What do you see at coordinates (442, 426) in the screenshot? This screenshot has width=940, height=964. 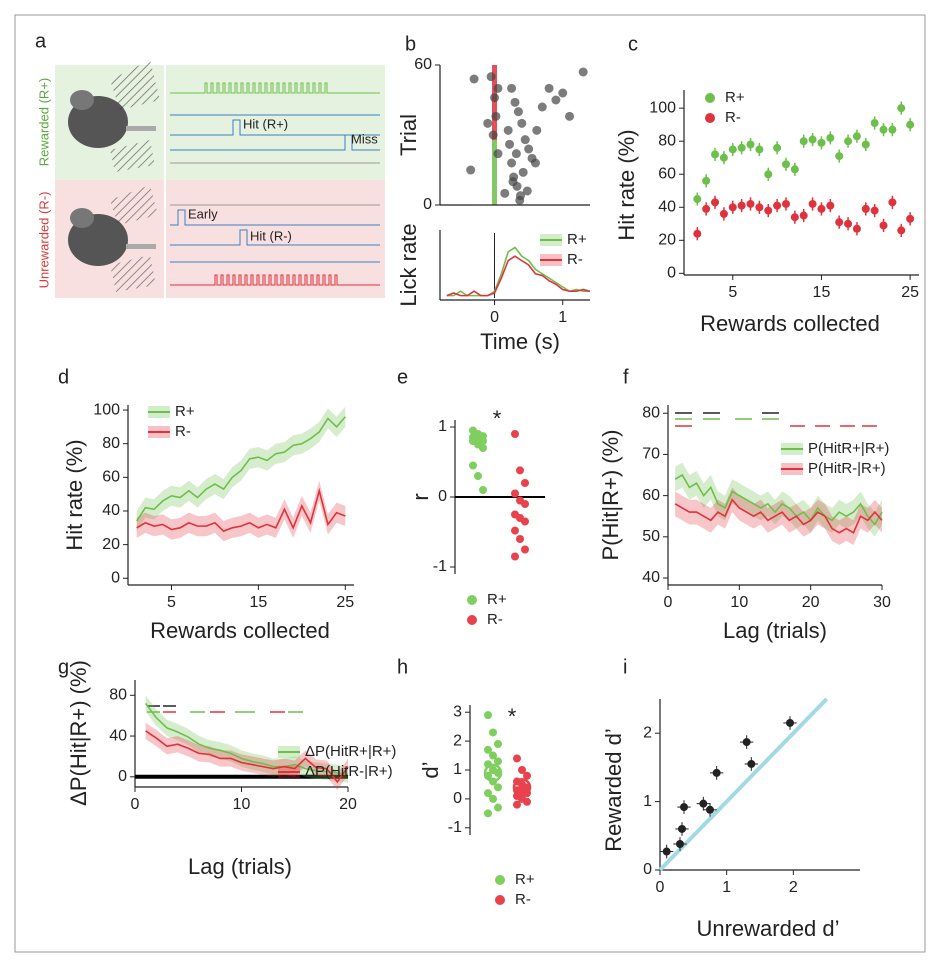 I see `y-tick-label: 1` at bounding box center [442, 426].